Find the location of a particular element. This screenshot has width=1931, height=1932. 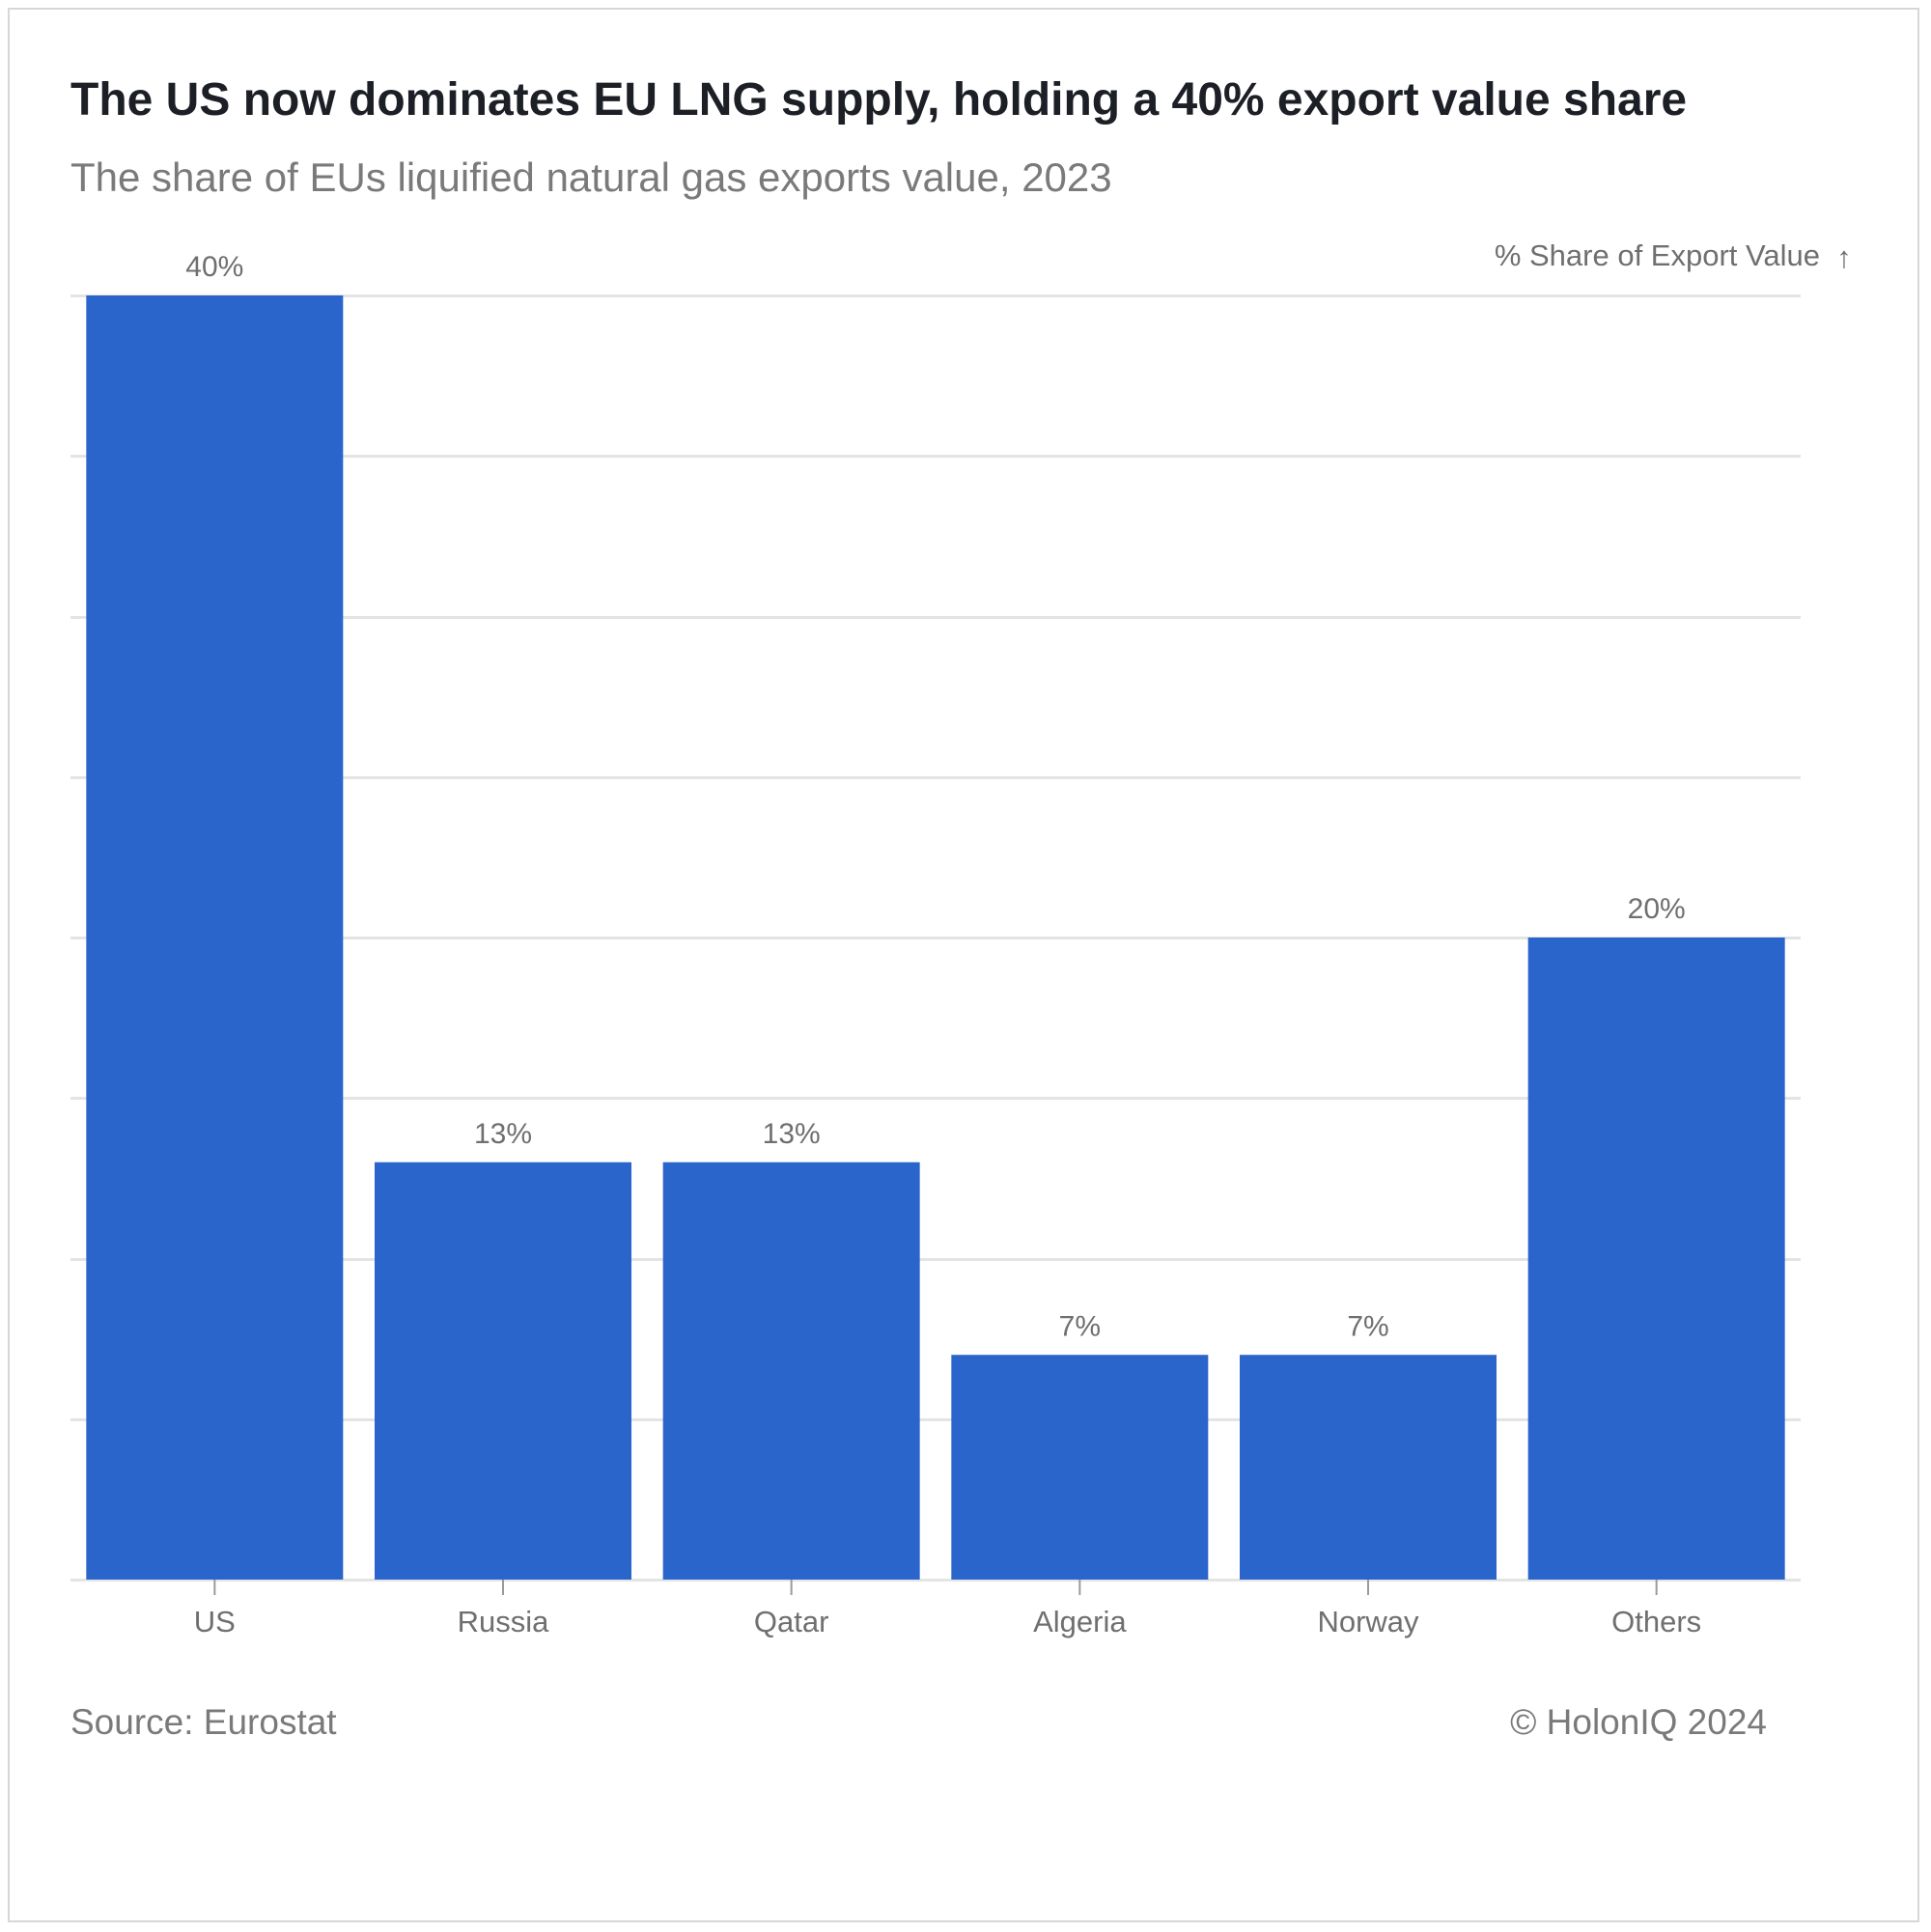

x-tick-label-norway: Norway is located at coordinates (1368, 1622).